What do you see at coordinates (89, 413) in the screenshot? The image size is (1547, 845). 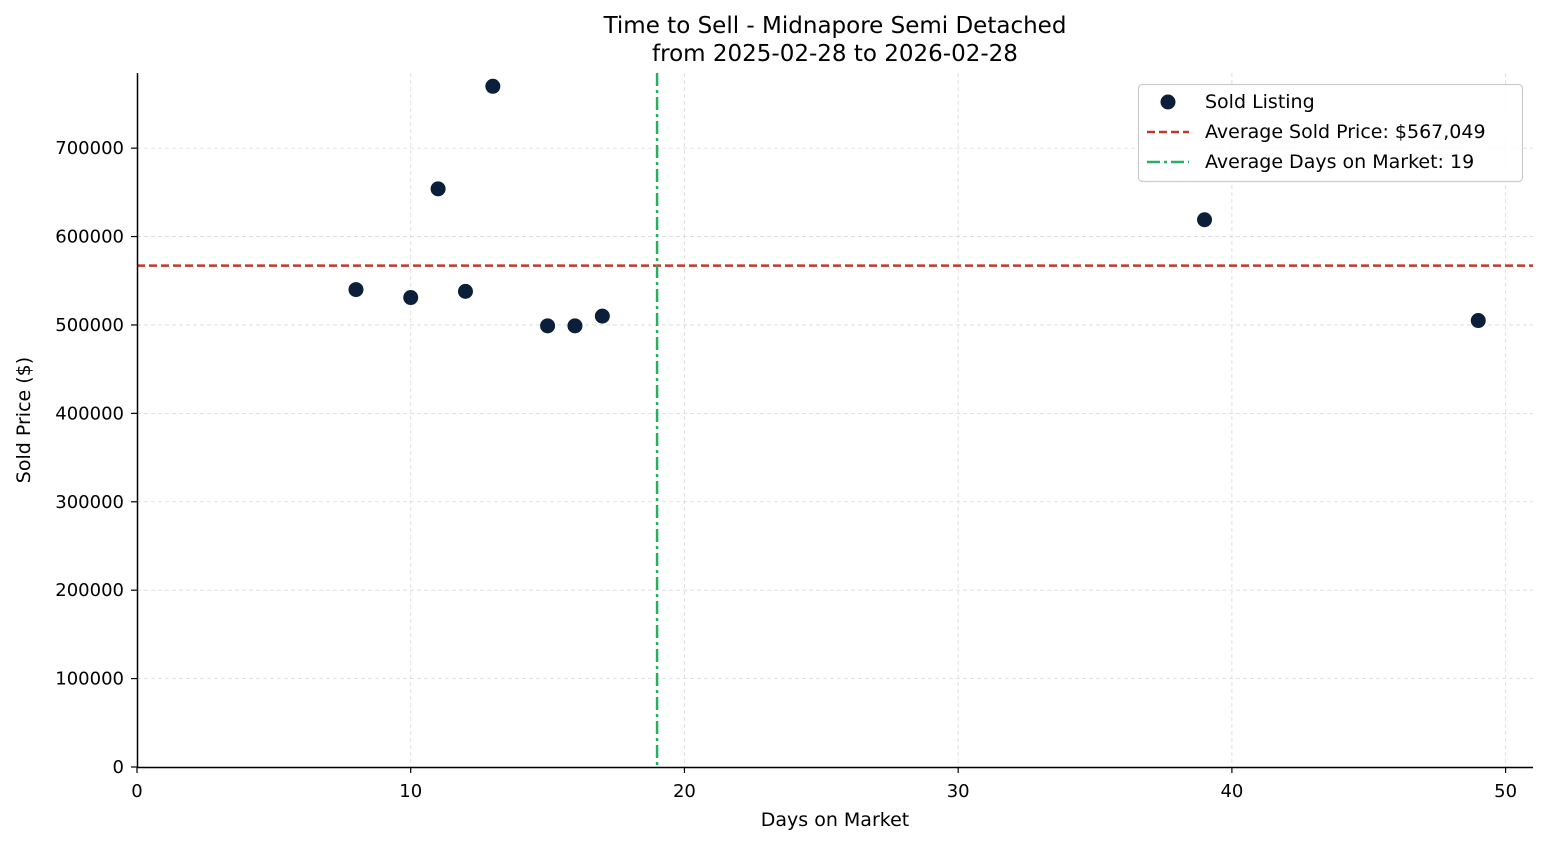 I see `y-tick-label: 400000` at bounding box center [89, 413].